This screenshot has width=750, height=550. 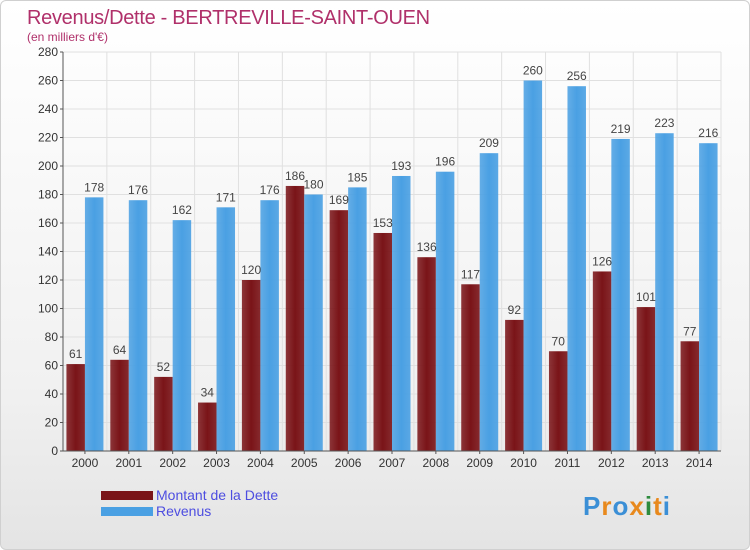 What do you see at coordinates (357, 177) in the screenshot?
I see `data-label-revenue: 185` at bounding box center [357, 177].